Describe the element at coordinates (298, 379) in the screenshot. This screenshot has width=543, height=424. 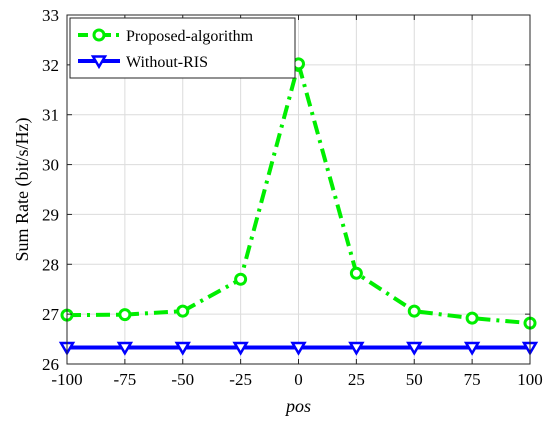
I see `x-tick-label: 0` at that location.